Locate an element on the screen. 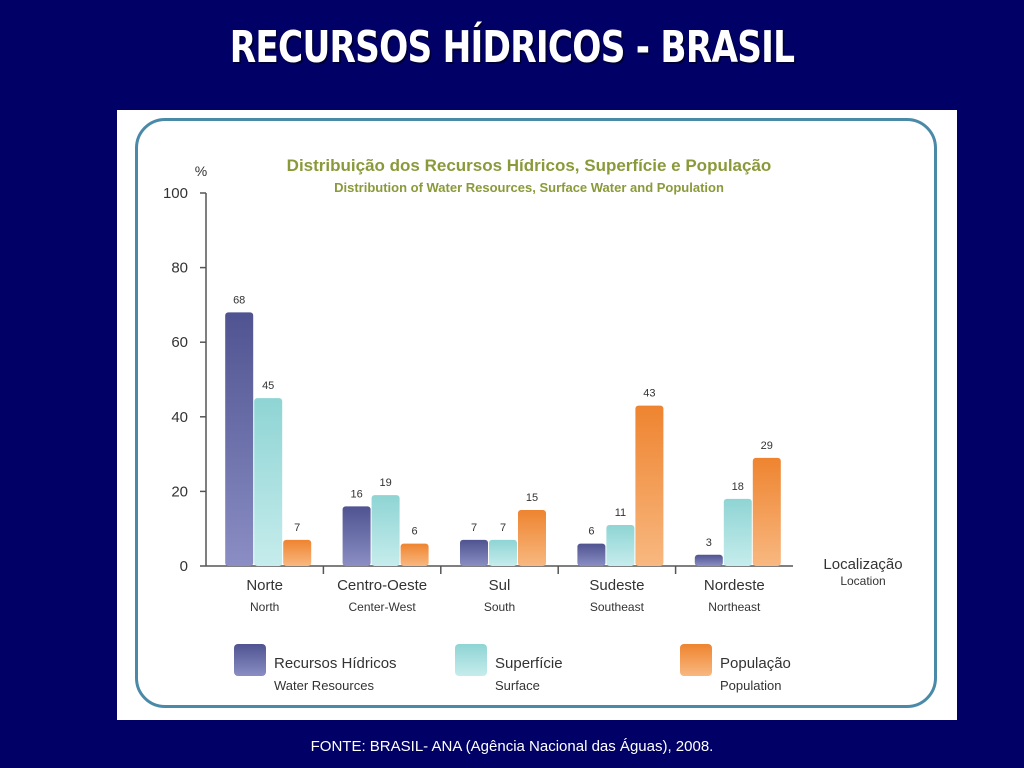  x-axis-label: Localização is located at coordinates (862, 564).